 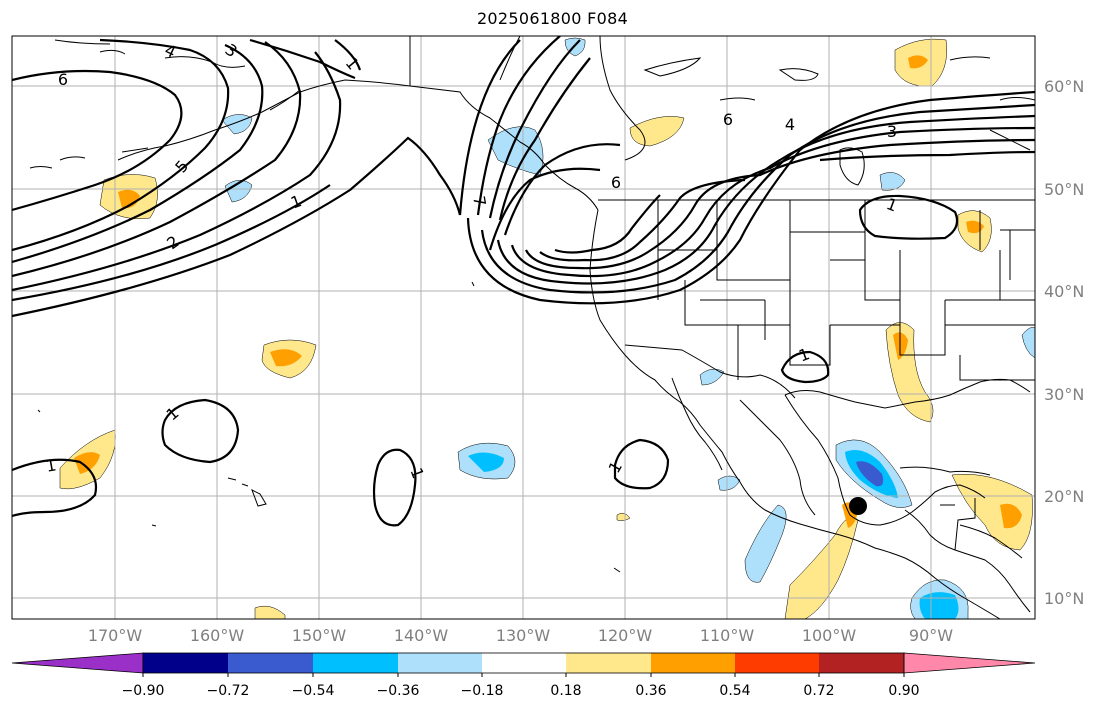 What do you see at coordinates (1064, 394) in the screenshot?
I see `latitude-label: 30°N` at bounding box center [1064, 394].